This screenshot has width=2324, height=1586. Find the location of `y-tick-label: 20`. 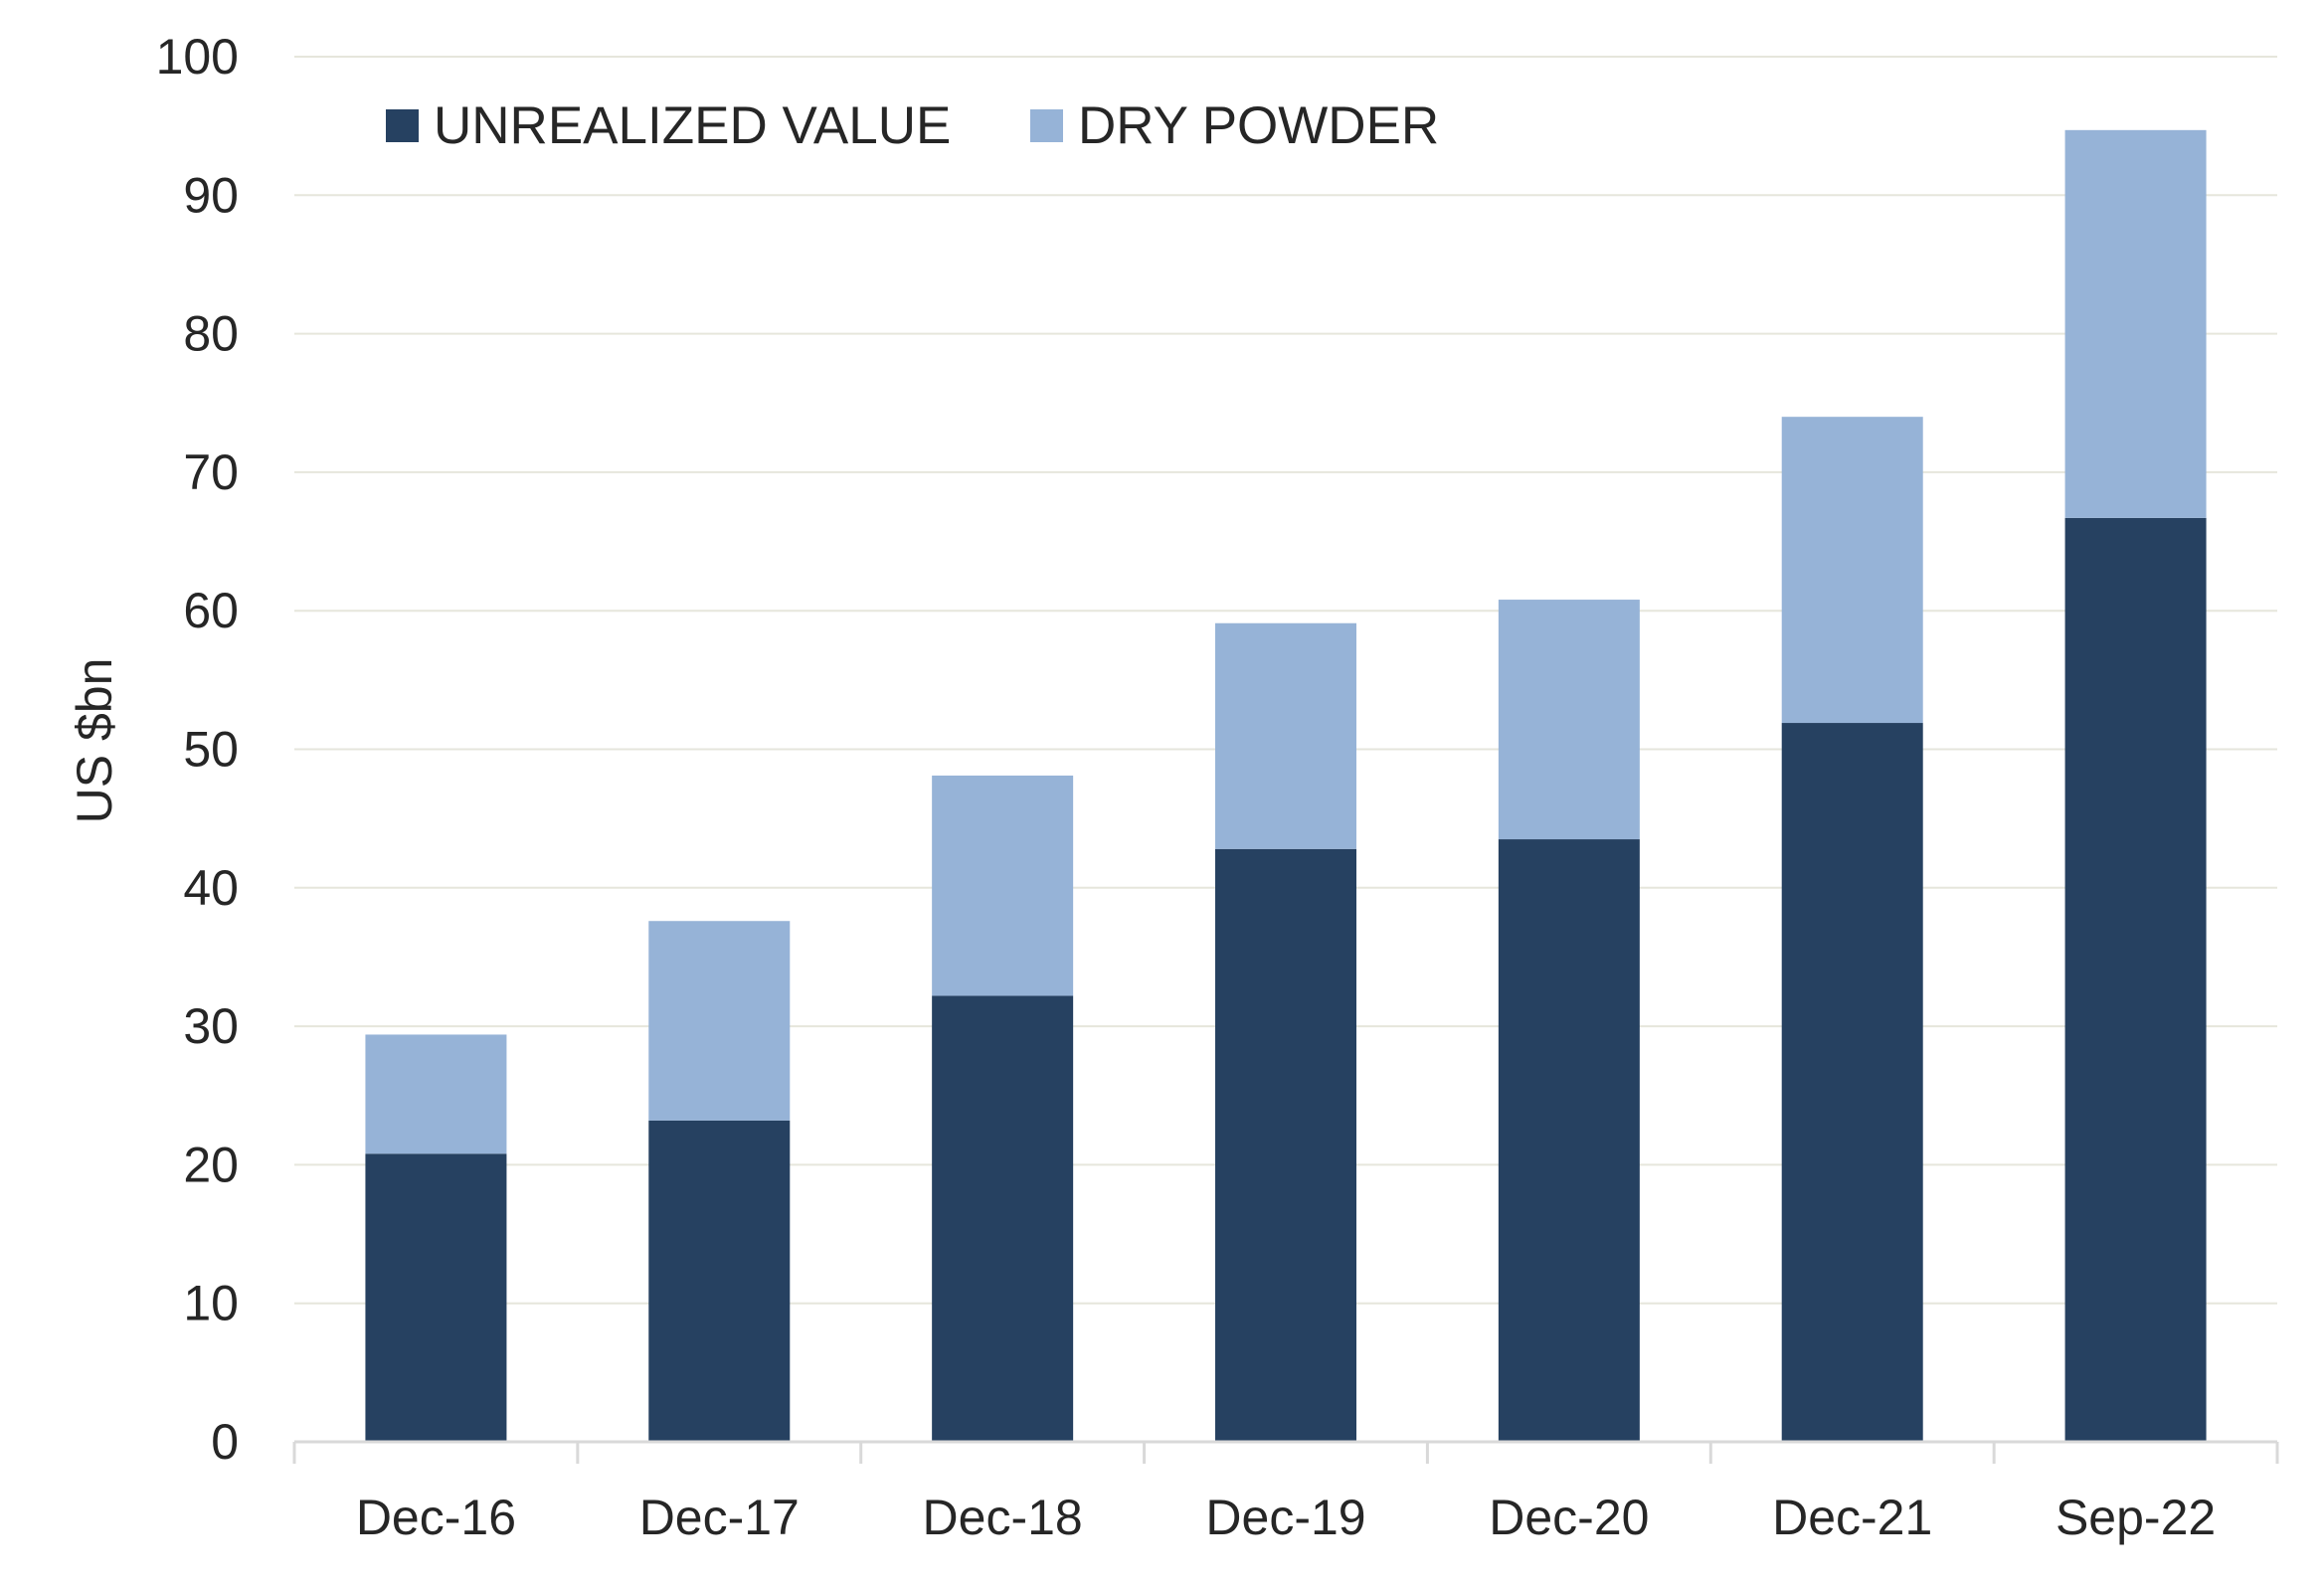

y-tick-label: 20 is located at coordinates (211, 1164).